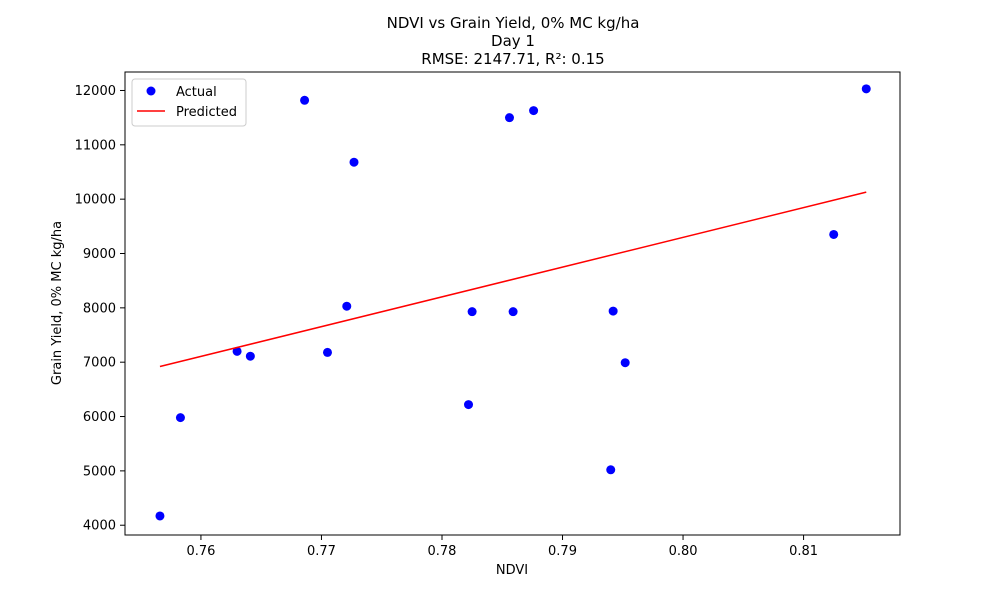 The height and width of the screenshot is (600, 1000). What do you see at coordinates (512, 570) in the screenshot?
I see `x-axis-label: NDVI` at bounding box center [512, 570].